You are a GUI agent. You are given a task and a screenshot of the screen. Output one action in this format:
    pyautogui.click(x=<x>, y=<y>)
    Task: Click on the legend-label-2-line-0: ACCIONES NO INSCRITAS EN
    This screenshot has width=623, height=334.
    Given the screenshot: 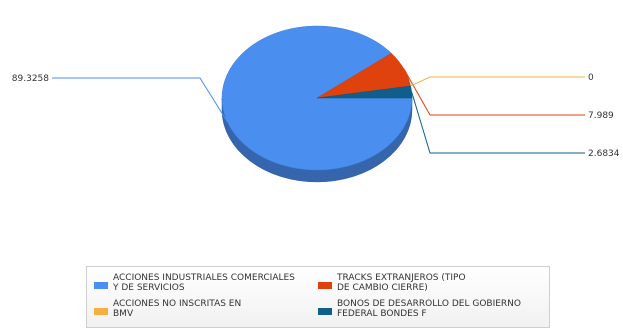 What is the action you would take?
    pyautogui.click(x=177, y=304)
    